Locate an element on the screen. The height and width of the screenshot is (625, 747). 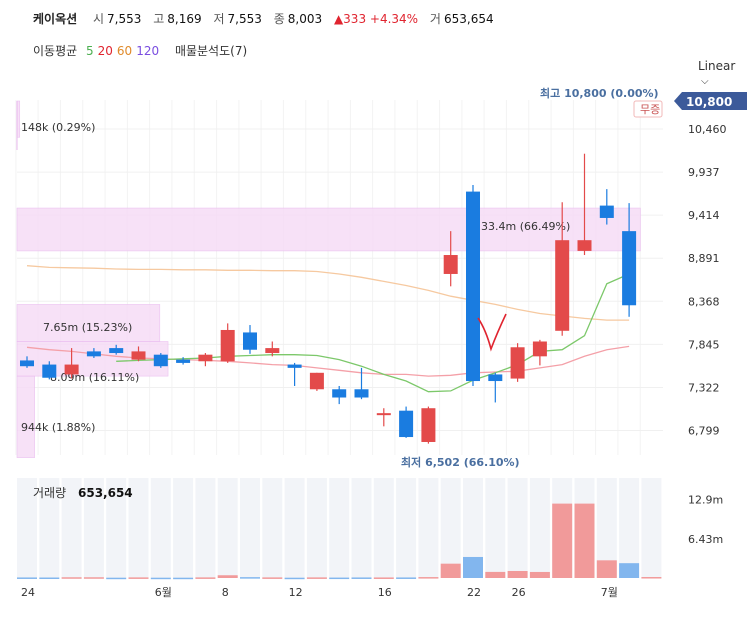
y-tick-label: 9,414 is located at coordinates (704, 215).